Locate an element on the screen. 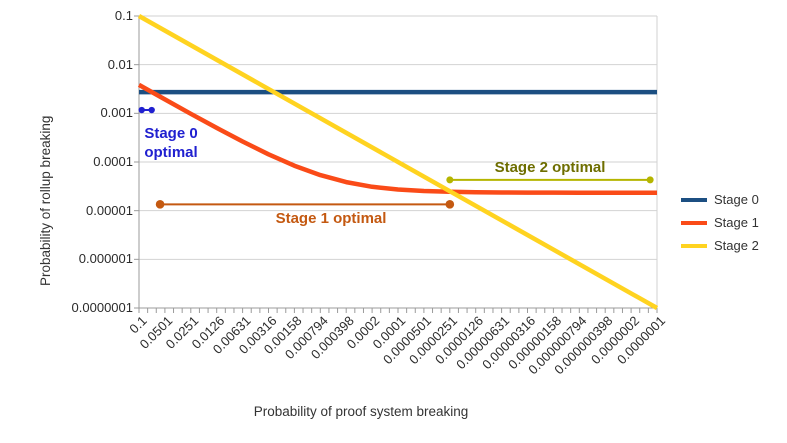  y-tick-label: 0.001 is located at coordinates (116, 113).